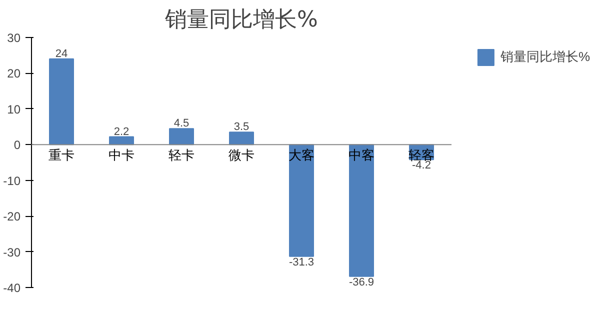  Describe the element at coordinates (12, 181) in the screenshot. I see `y-tick-label: -10` at that location.